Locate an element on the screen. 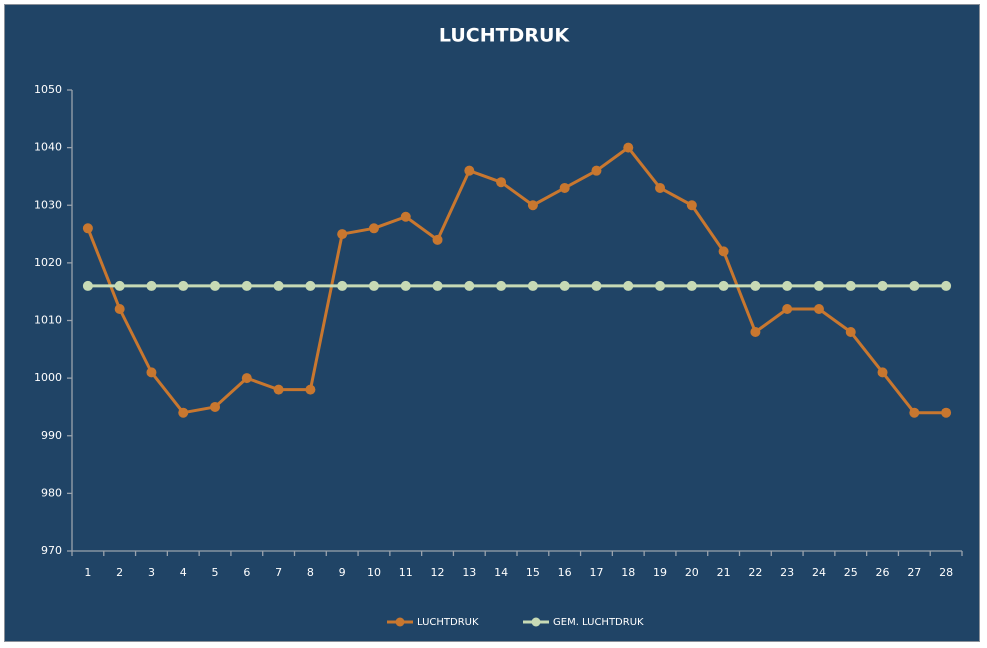 The width and height of the screenshot is (987, 648). x-tick-label: 23 is located at coordinates (787, 572).